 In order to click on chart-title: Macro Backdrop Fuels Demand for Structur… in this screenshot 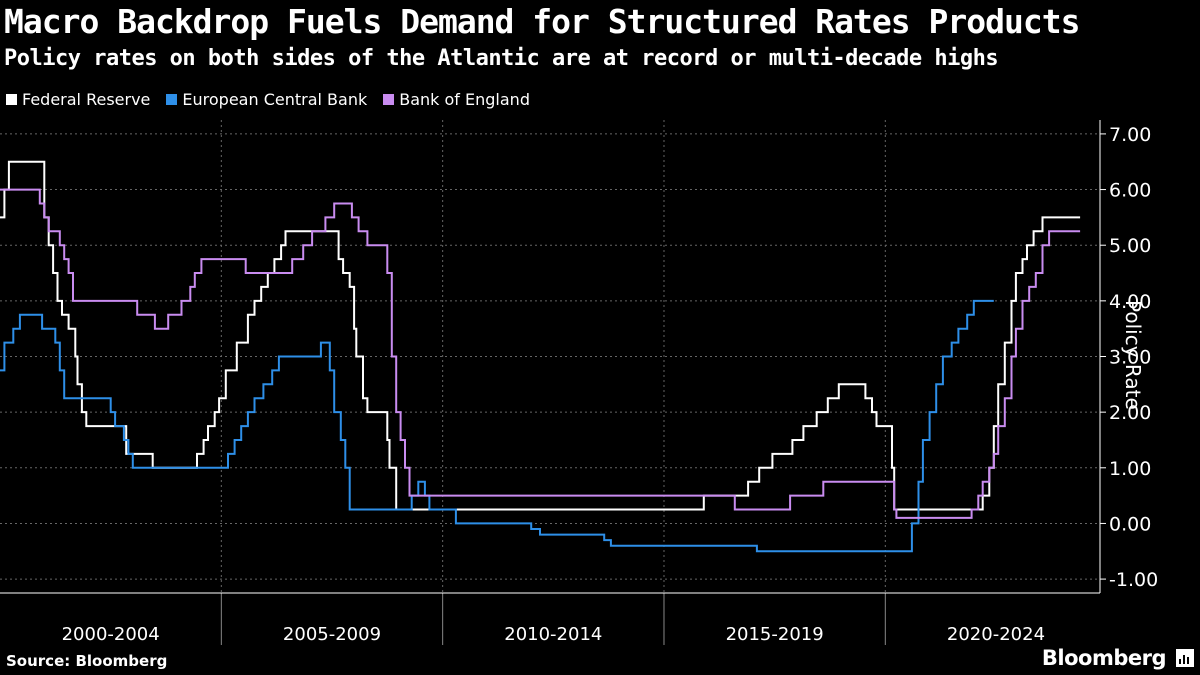, I will do `click(542, 21)`.